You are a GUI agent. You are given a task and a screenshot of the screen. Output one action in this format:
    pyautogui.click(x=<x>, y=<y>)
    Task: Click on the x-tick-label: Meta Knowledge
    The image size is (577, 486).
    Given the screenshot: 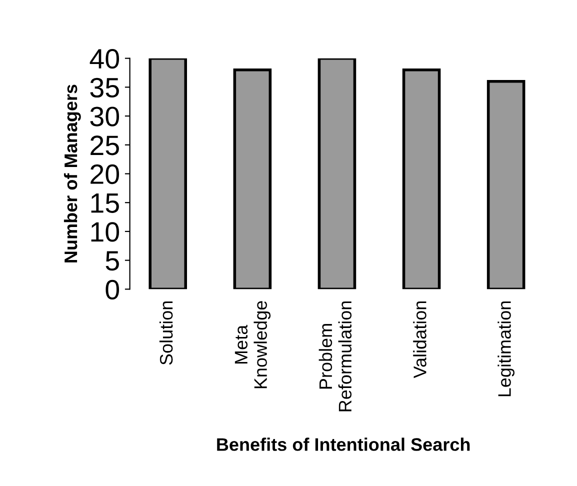 What is the action you would take?
    pyautogui.click(x=252, y=344)
    